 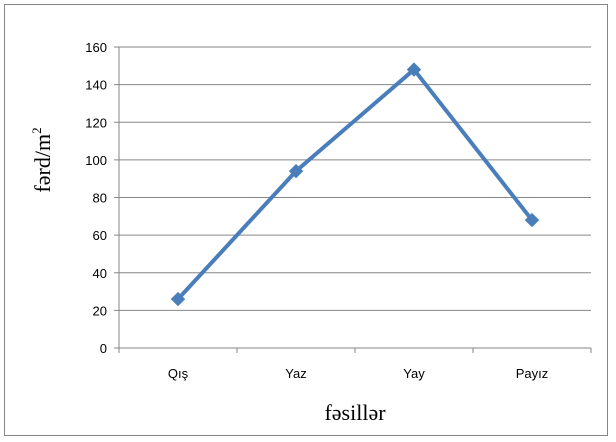 What do you see at coordinates (100, 310) in the screenshot?
I see `y-tick-label: 20` at bounding box center [100, 310].